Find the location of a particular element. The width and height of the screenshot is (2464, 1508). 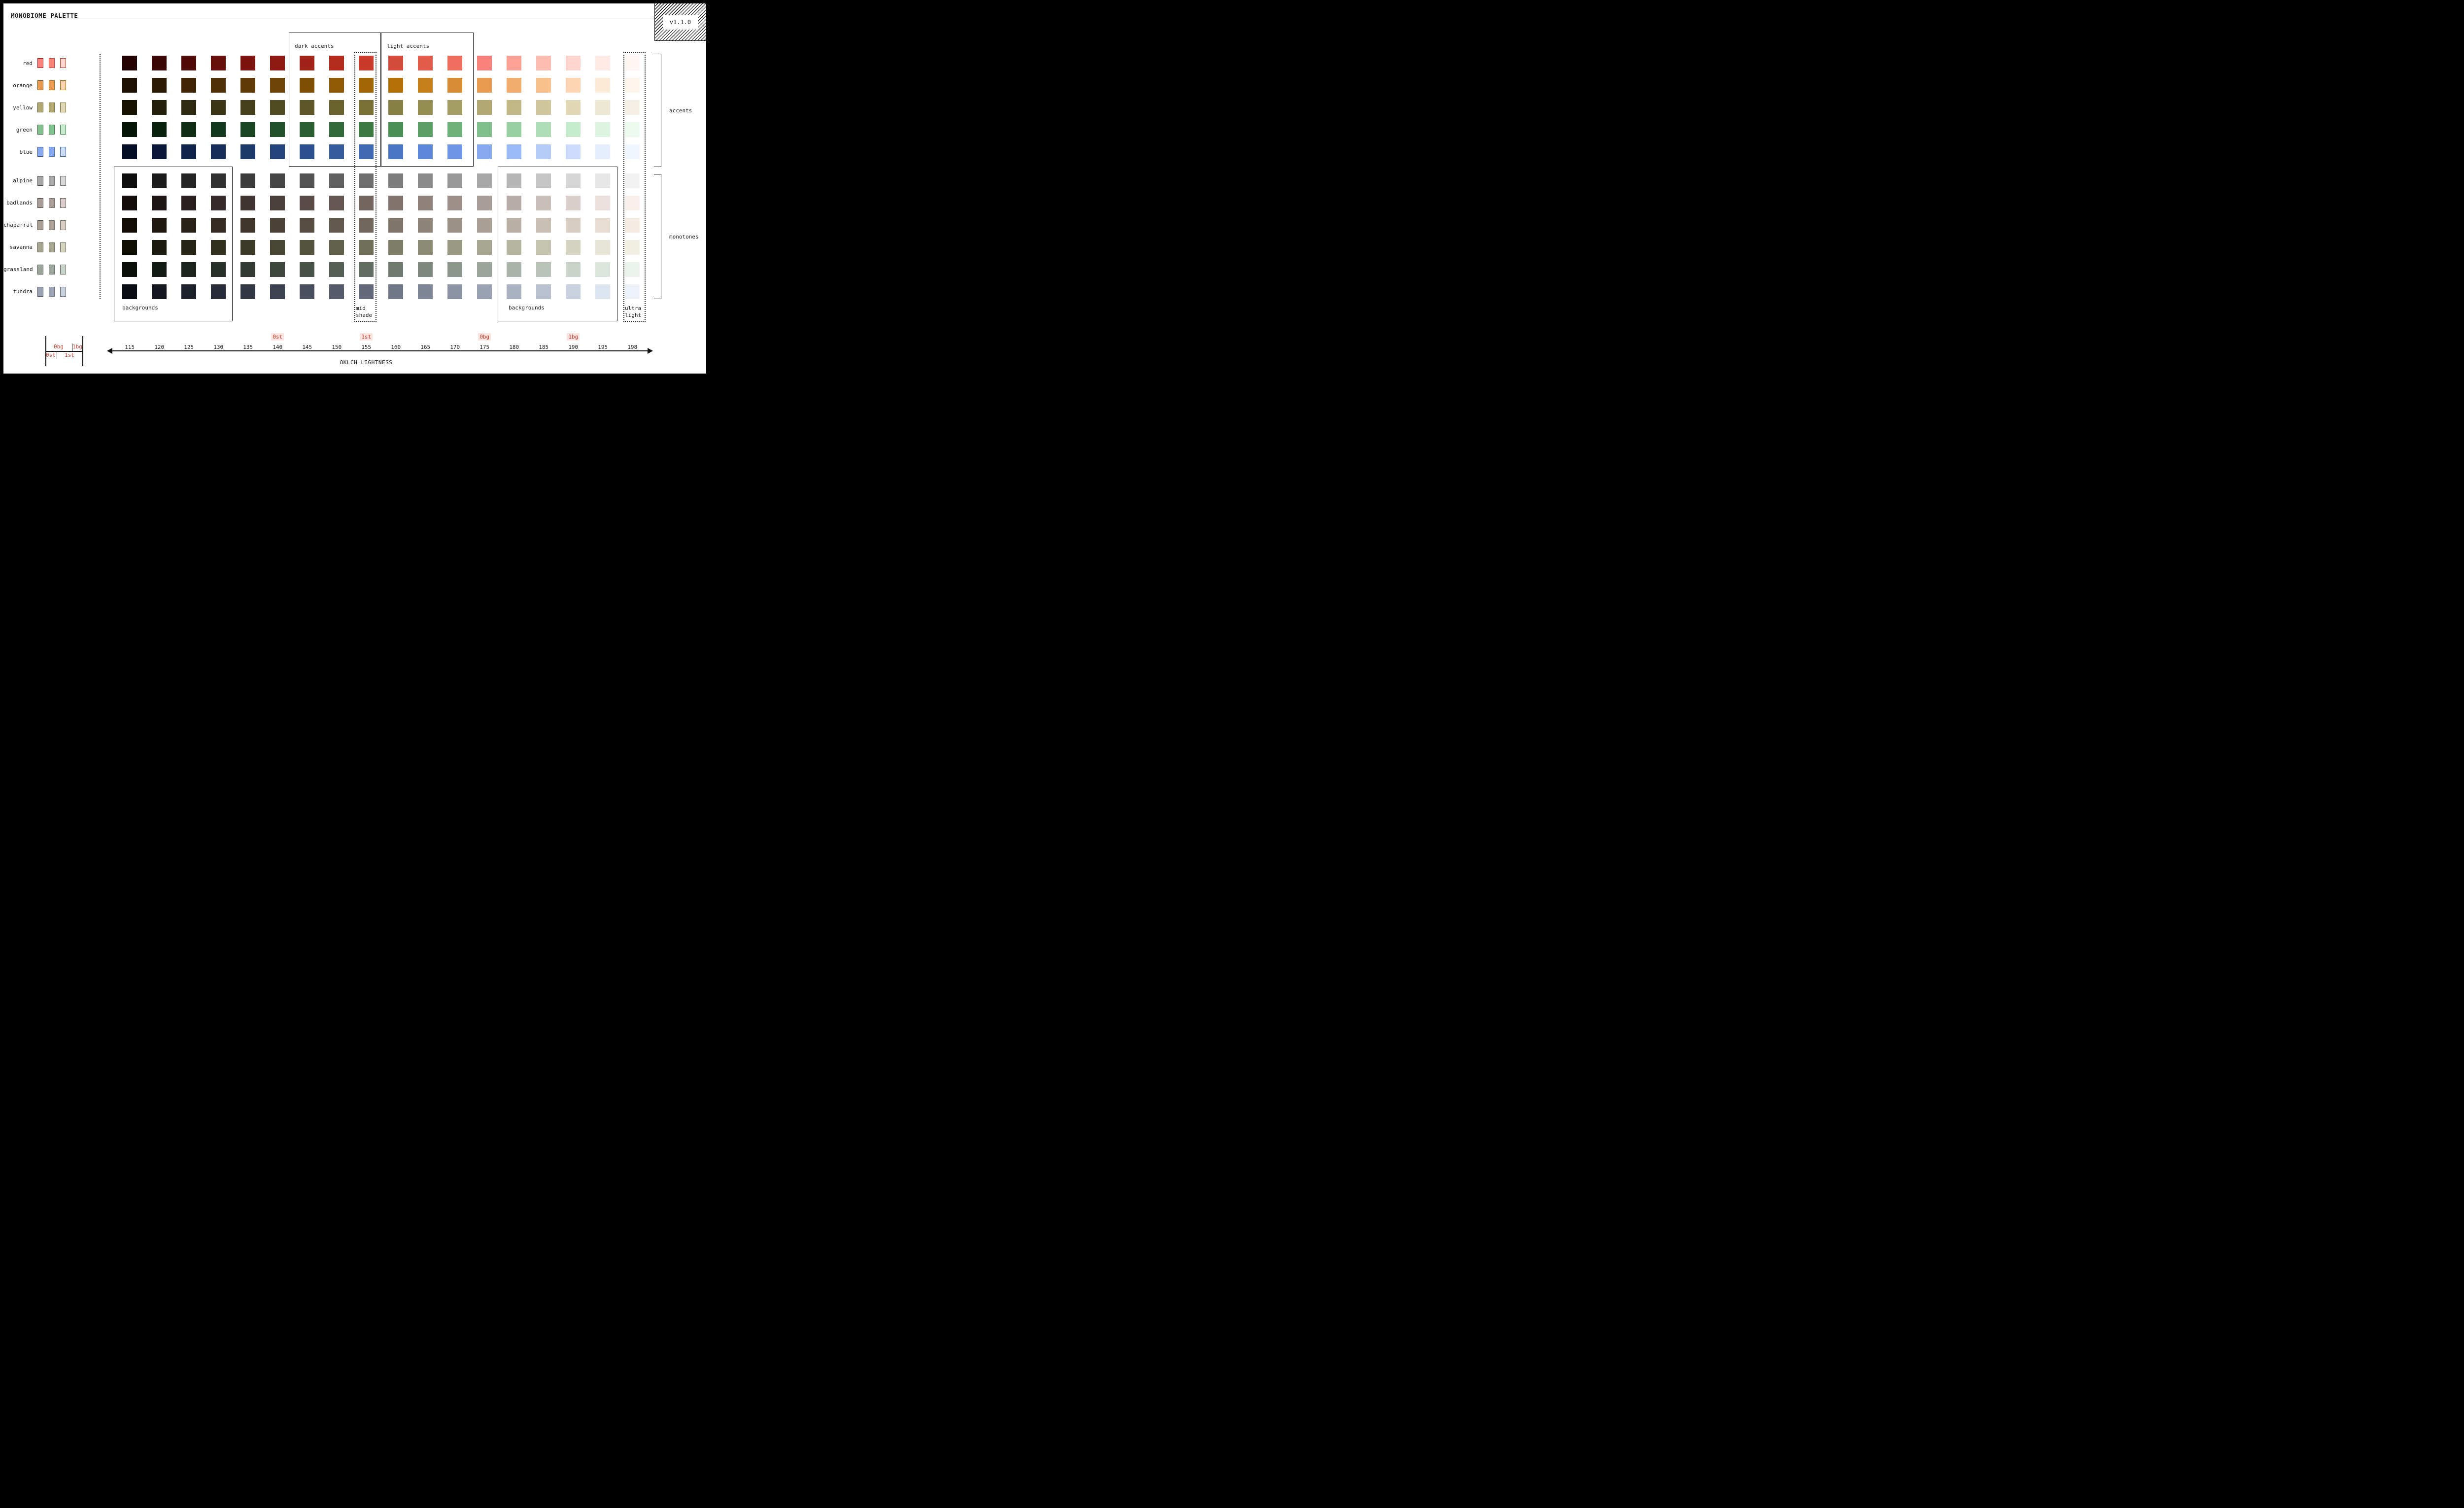

legend-mid-line is located at coordinates (64, 351).